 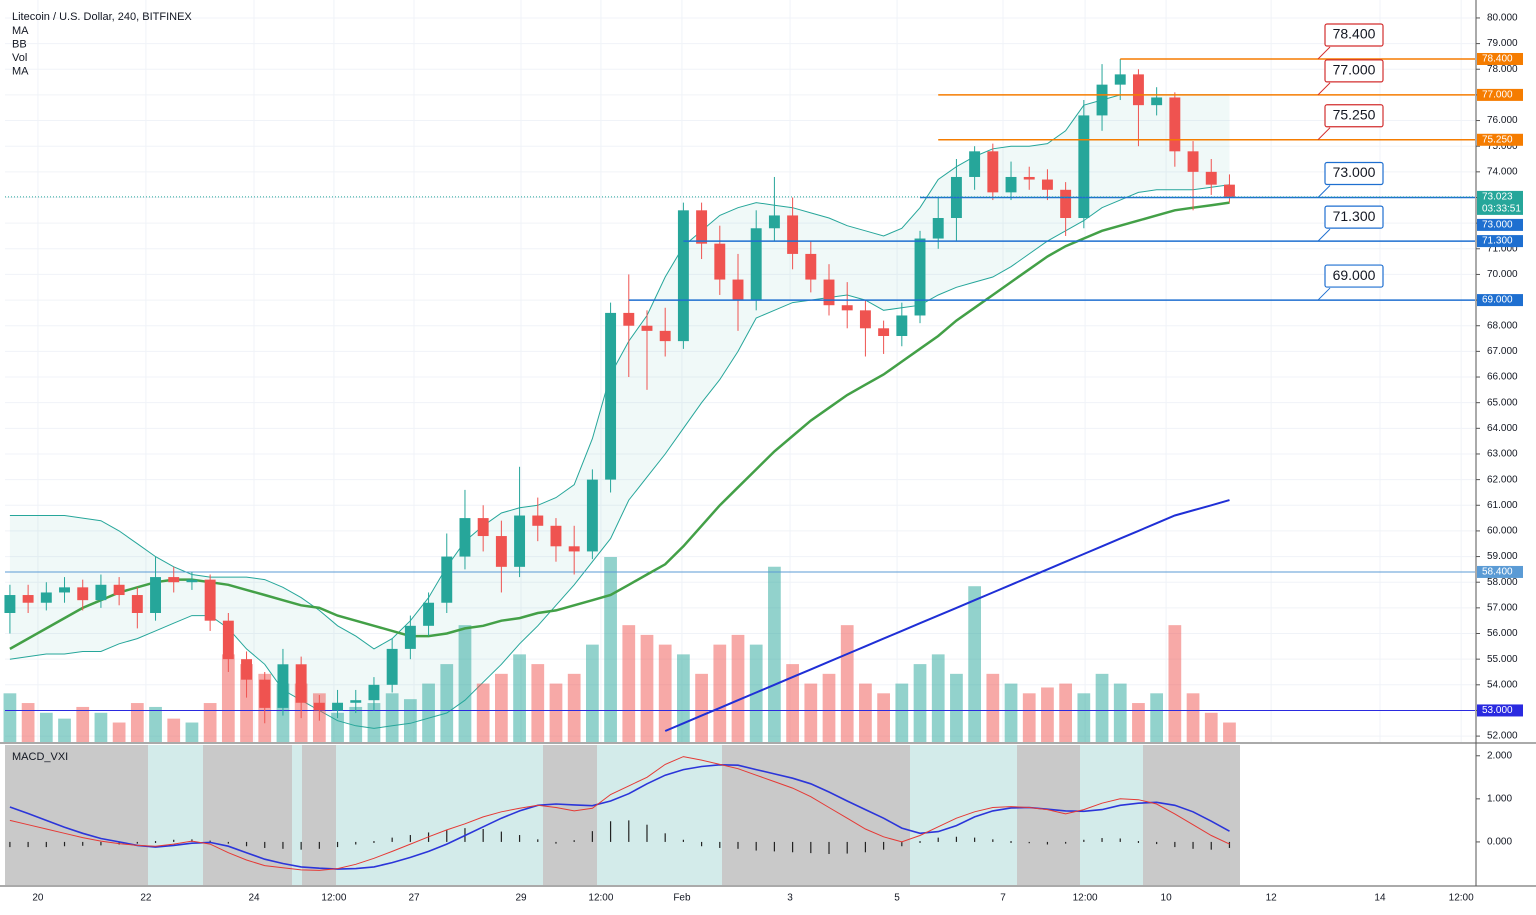 What do you see at coordinates (1502, 479) in the screenshot?
I see `y-tick-label: 62.000` at bounding box center [1502, 479].